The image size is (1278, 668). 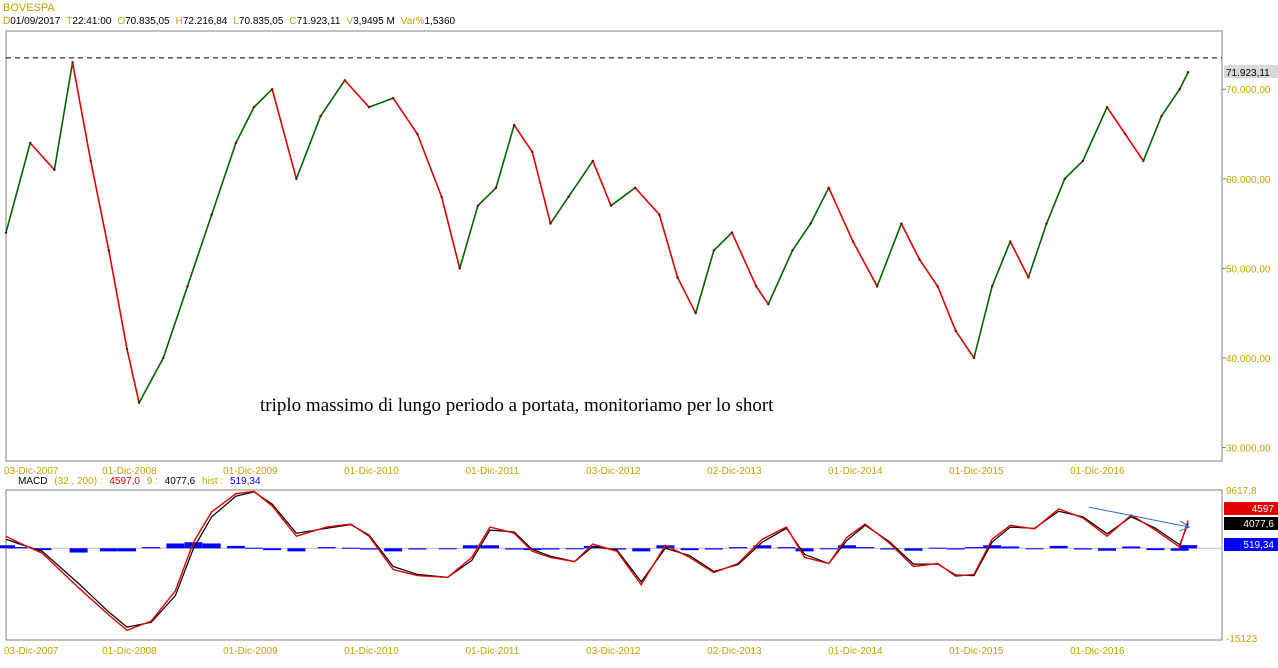 What do you see at coordinates (734, 651) in the screenshot?
I see `macd-x-label: 02-Dic-2013` at bounding box center [734, 651].